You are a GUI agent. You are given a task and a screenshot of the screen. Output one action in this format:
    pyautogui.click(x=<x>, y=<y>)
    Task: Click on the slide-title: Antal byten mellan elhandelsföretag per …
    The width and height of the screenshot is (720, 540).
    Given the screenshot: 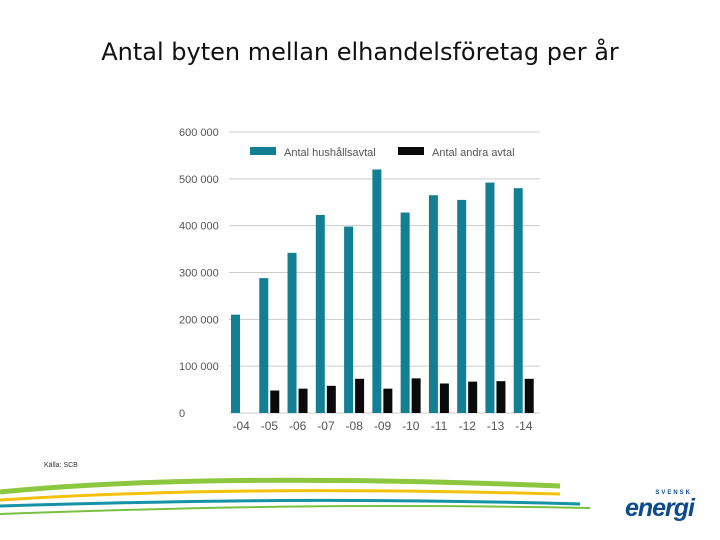 What is the action you would take?
    pyautogui.click(x=360, y=52)
    